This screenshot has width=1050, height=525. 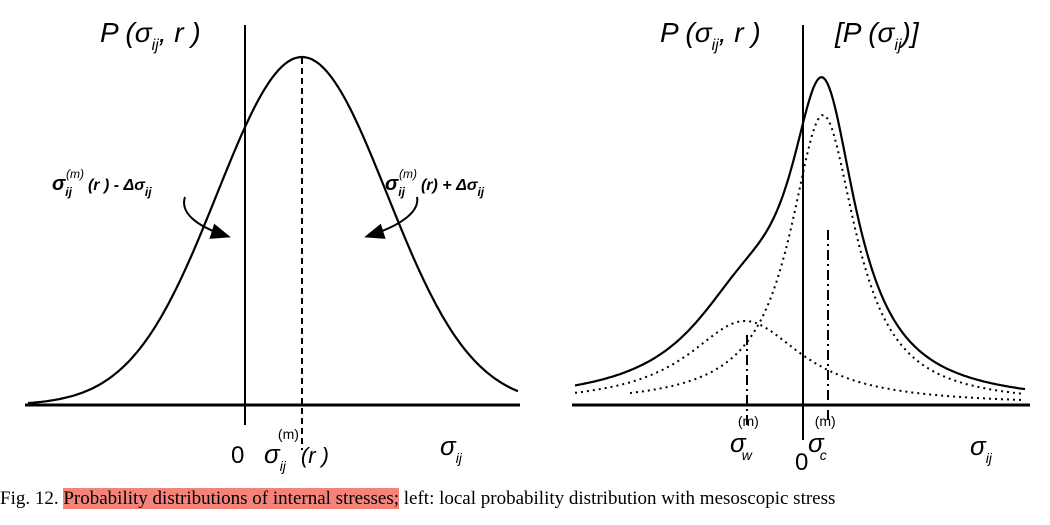 I want to click on left-y-axis-label: P (σij, r ), so click(x=150, y=35).